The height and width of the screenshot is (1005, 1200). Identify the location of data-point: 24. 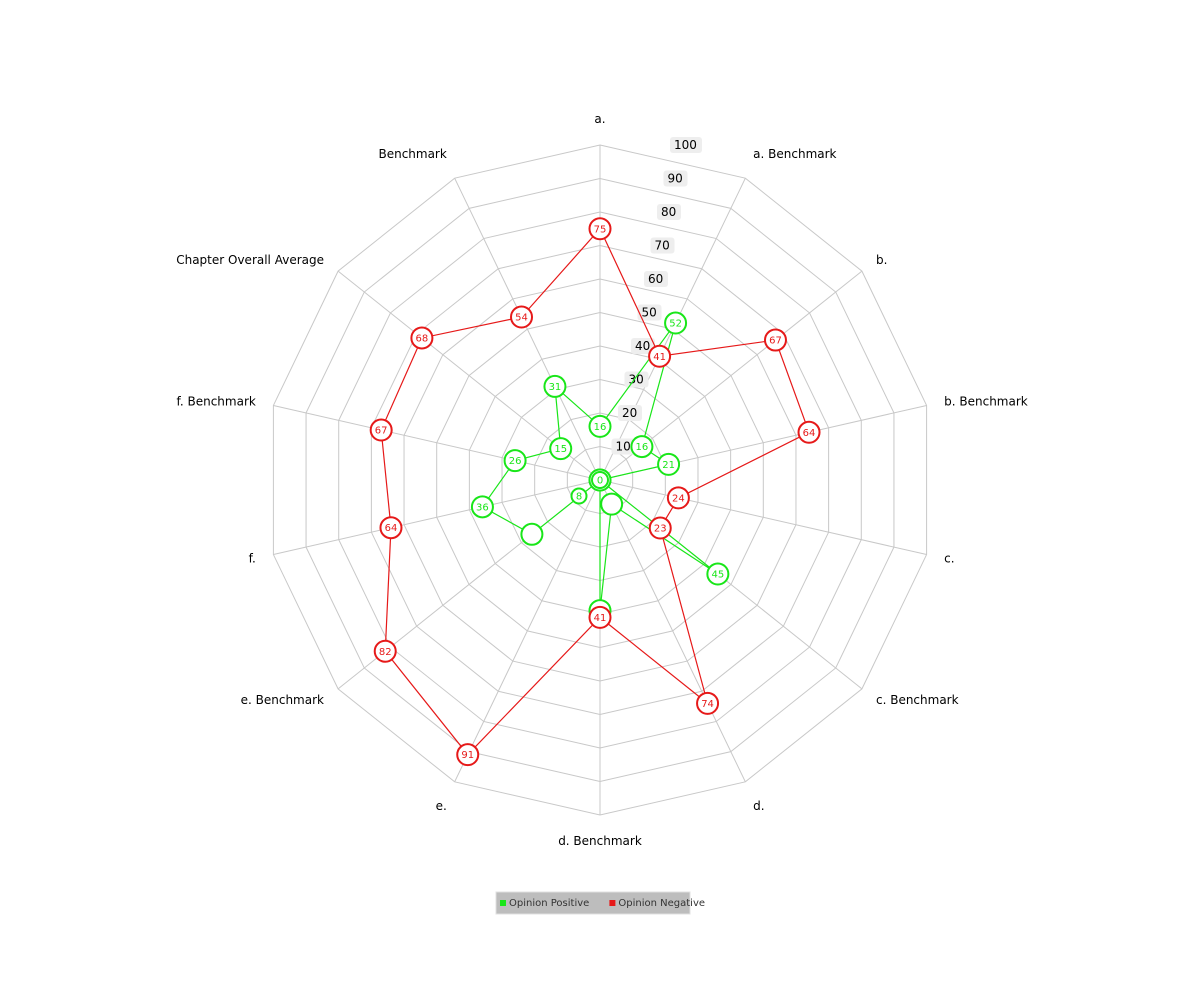
(678, 498).